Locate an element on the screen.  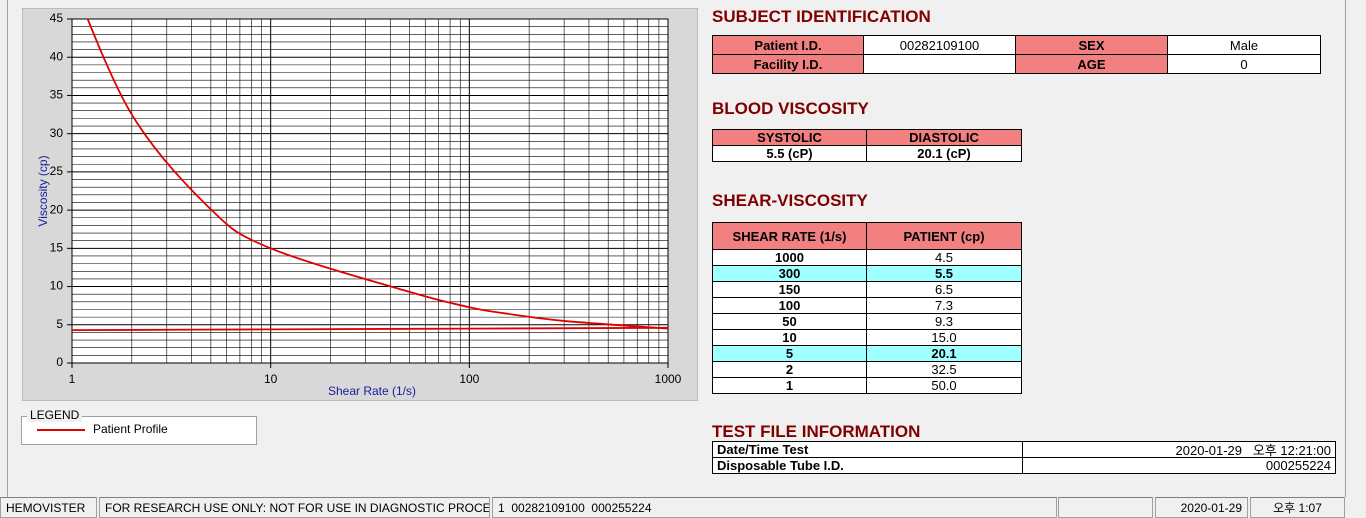
x-axis-title: Shear Rate (1/s) is located at coordinates (372, 391).